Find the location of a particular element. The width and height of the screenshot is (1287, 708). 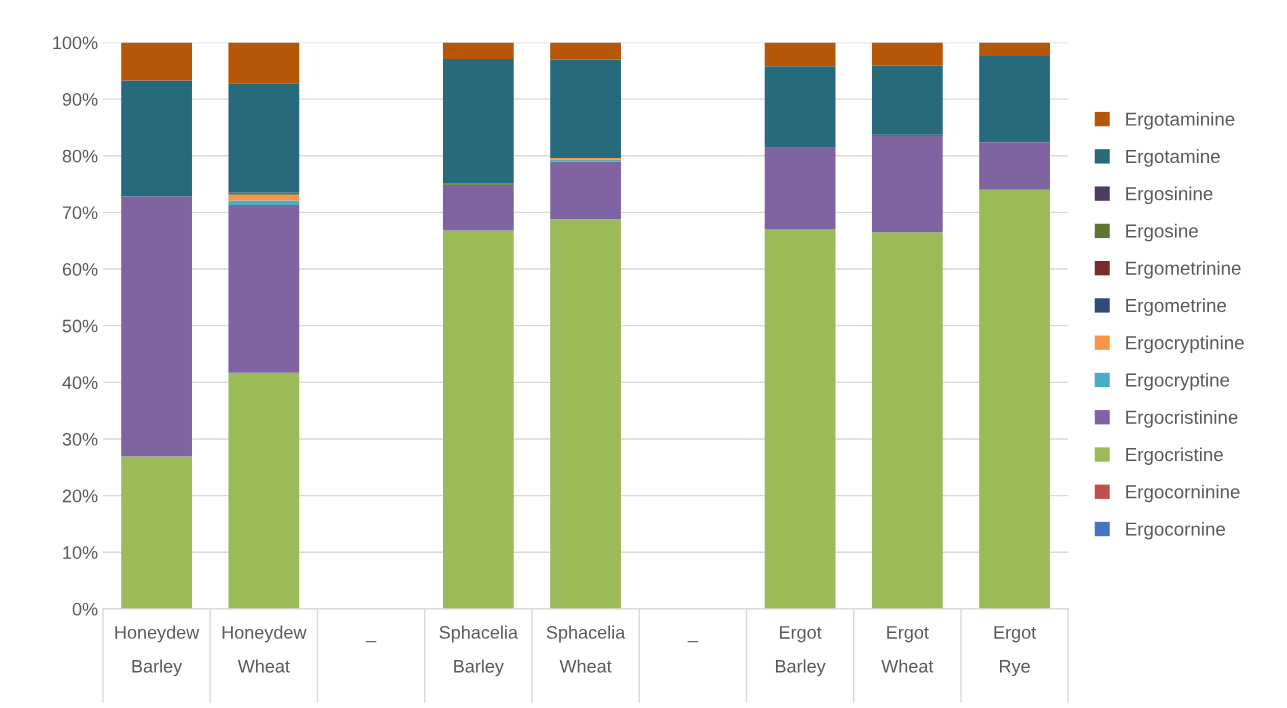

y-tick-label: 80% is located at coordinates (80, 156).